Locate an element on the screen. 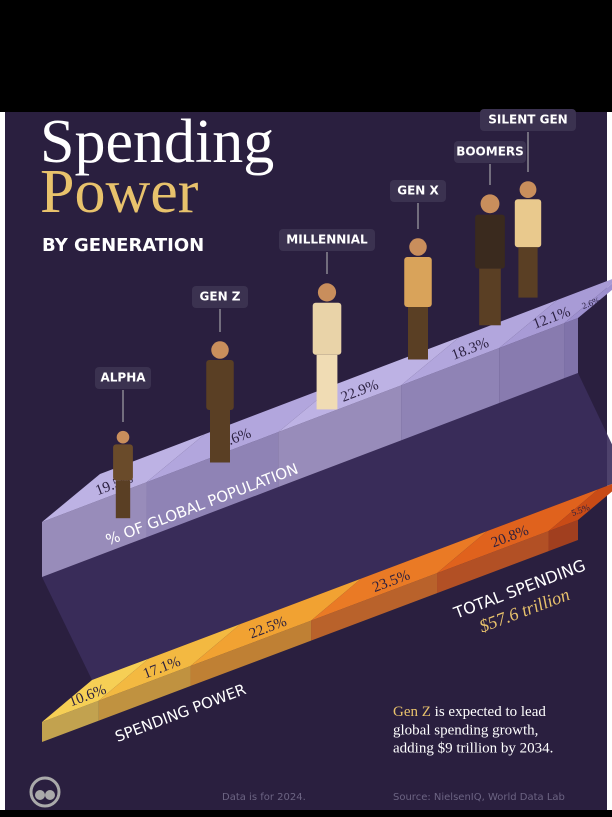 This screenshot has width=612, height=817. title: Spending is located at coordinates (157, 142).